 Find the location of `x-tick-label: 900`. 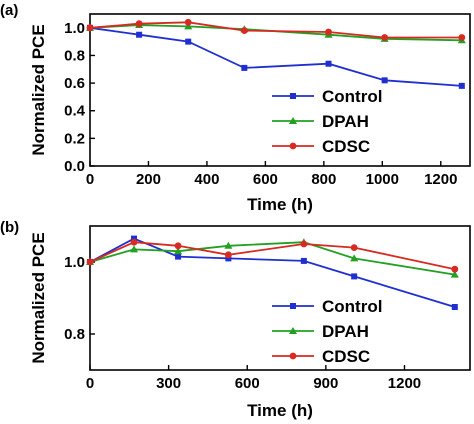

x-tick-label: 900 is located at coordinates (325, 383).